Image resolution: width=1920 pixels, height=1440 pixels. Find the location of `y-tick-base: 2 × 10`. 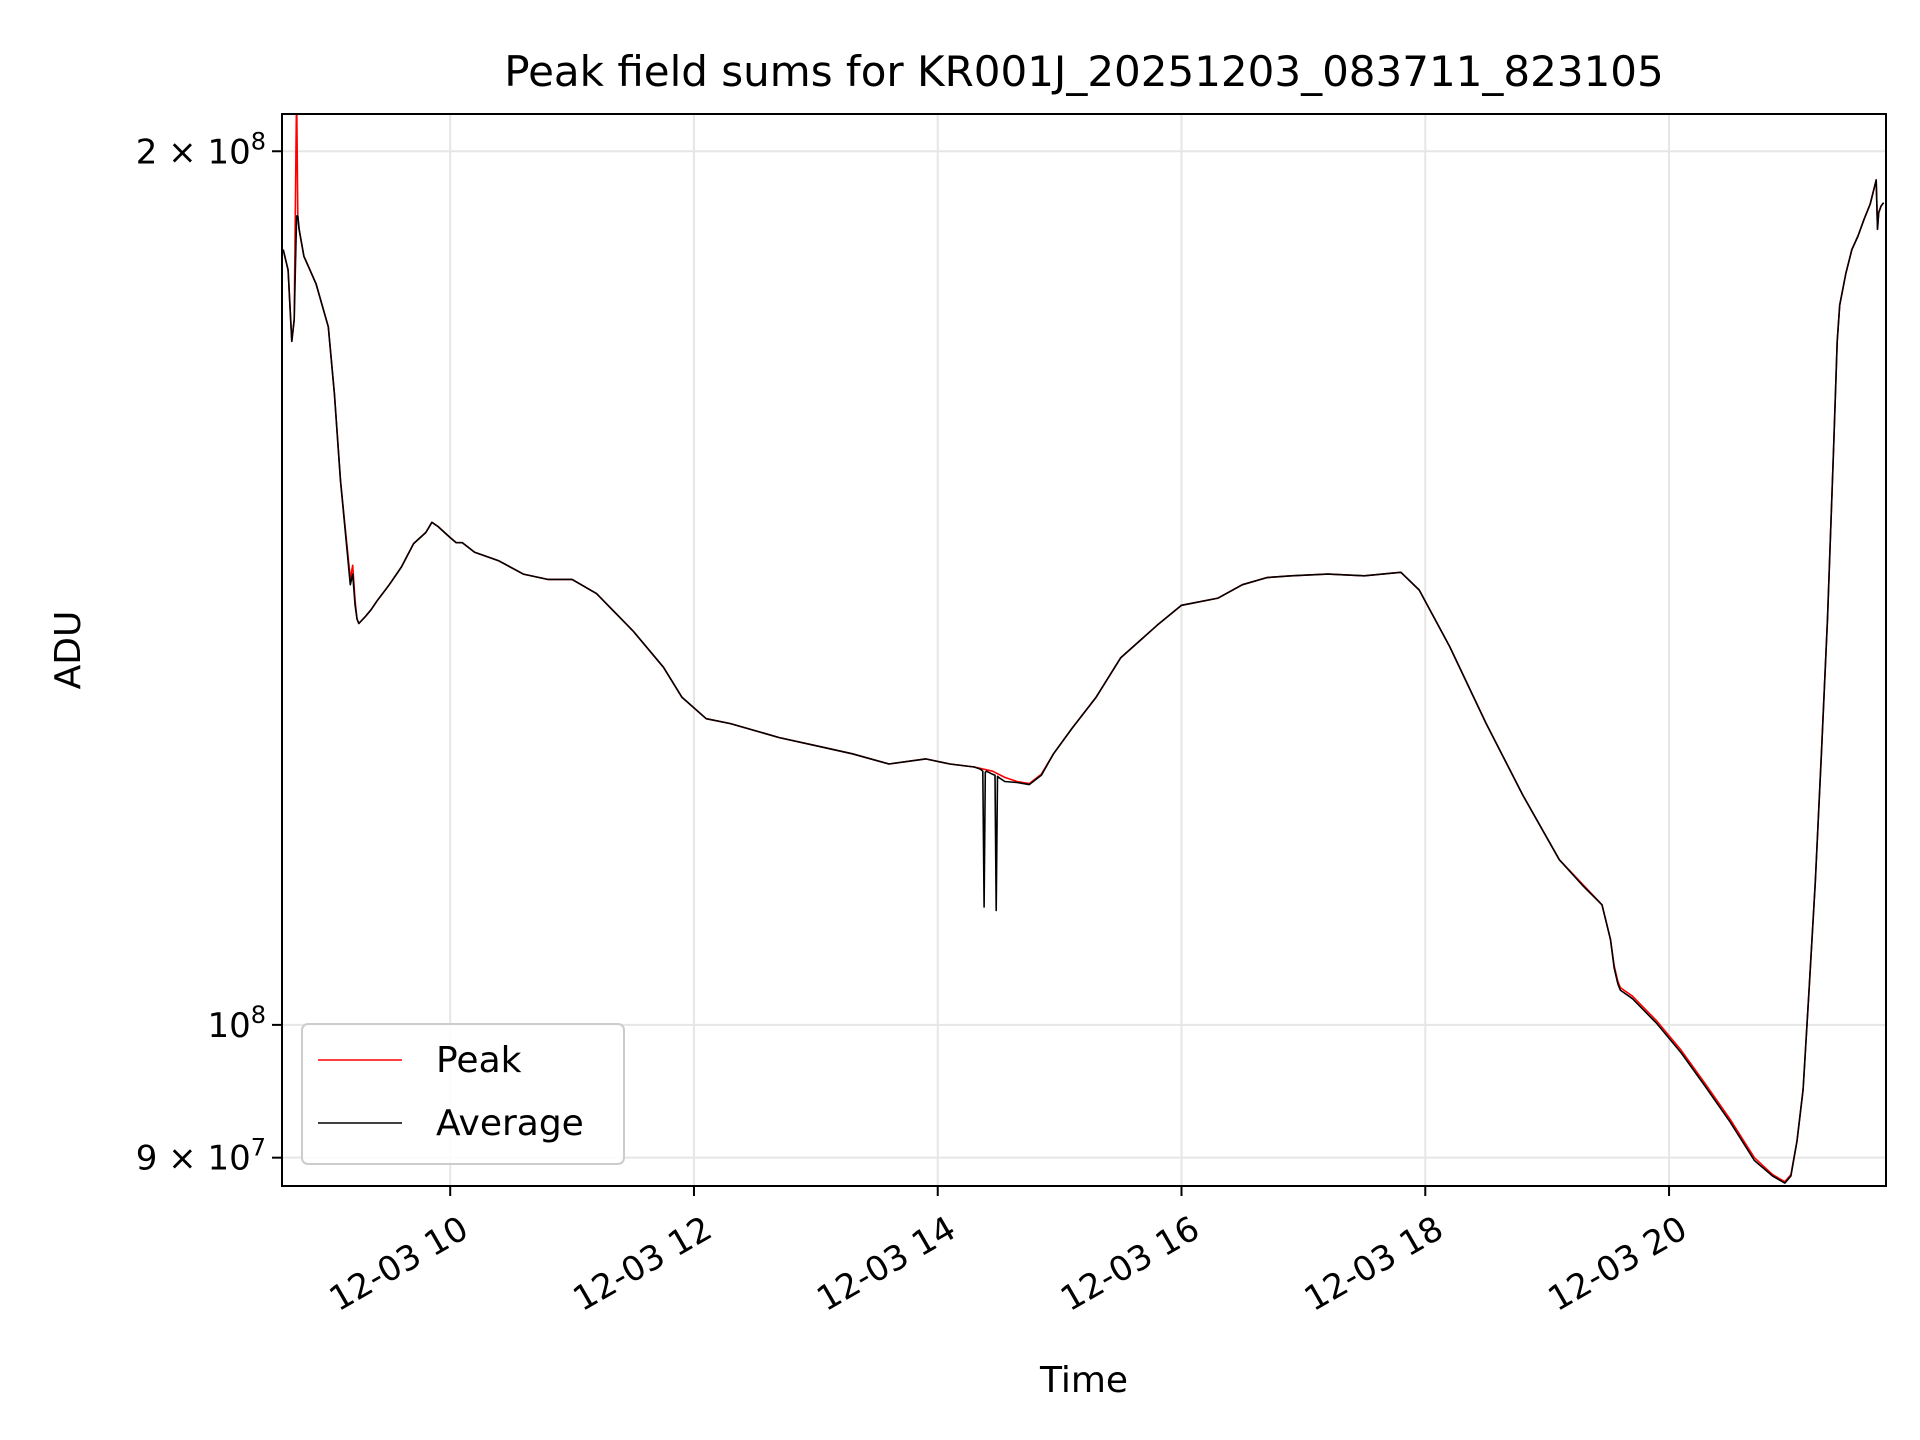

y-tick-base: 2 × 10 is located at coordinates (193, 152).